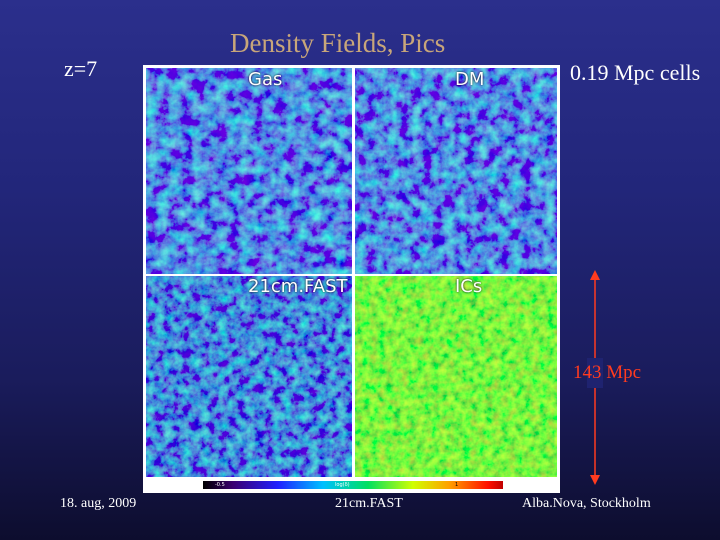 This screenshot has width=720, height=540. Describe the element at coordinates (470, 79) in the screenshot. I see `dm-panel-label: DM` at that location.